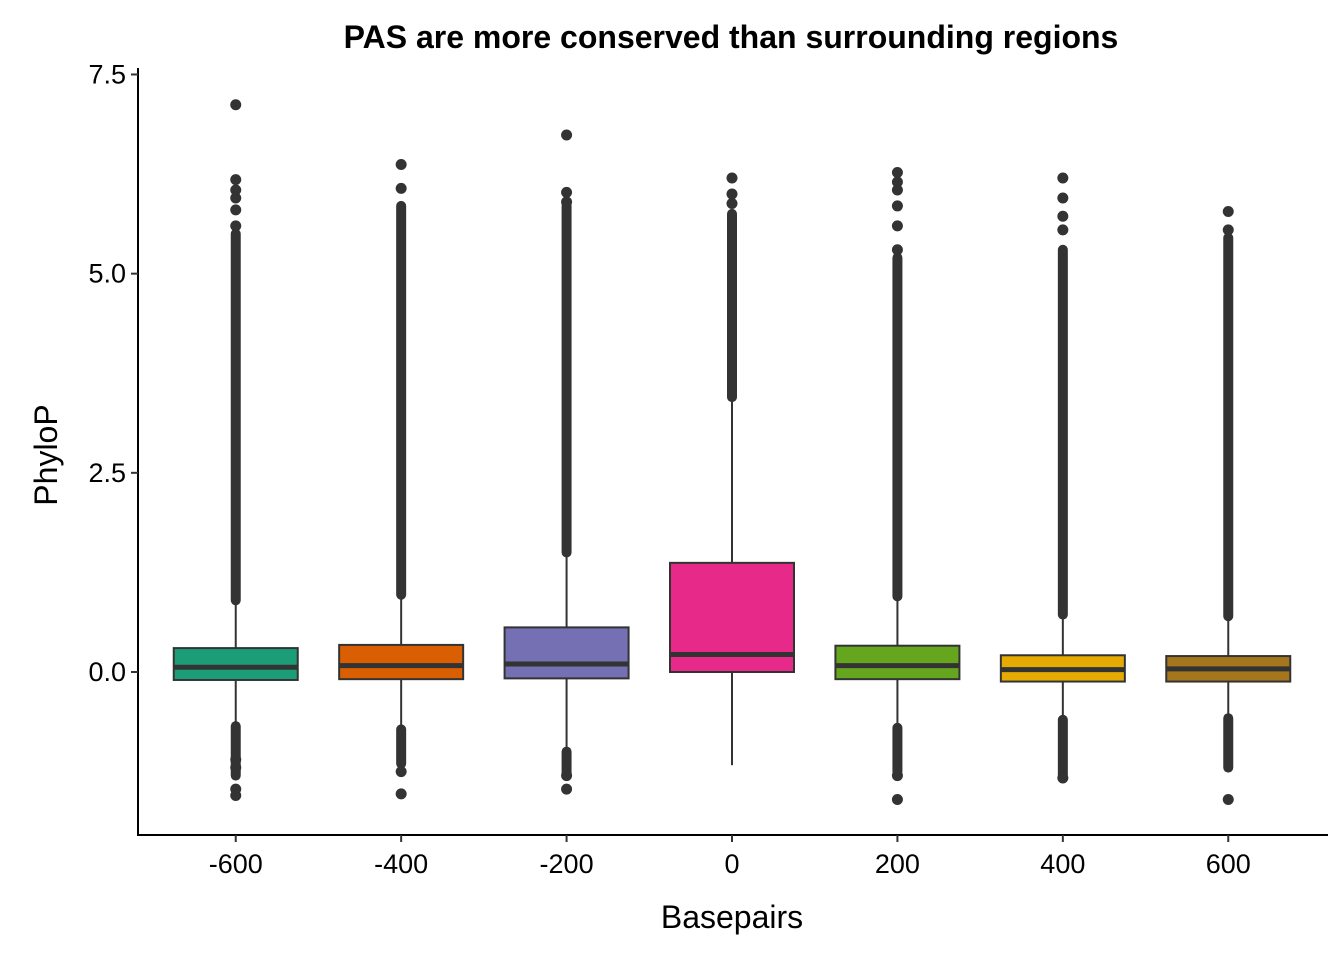 The image size is (1344, 960). I want to click on box-group--200, so click(566, 462).